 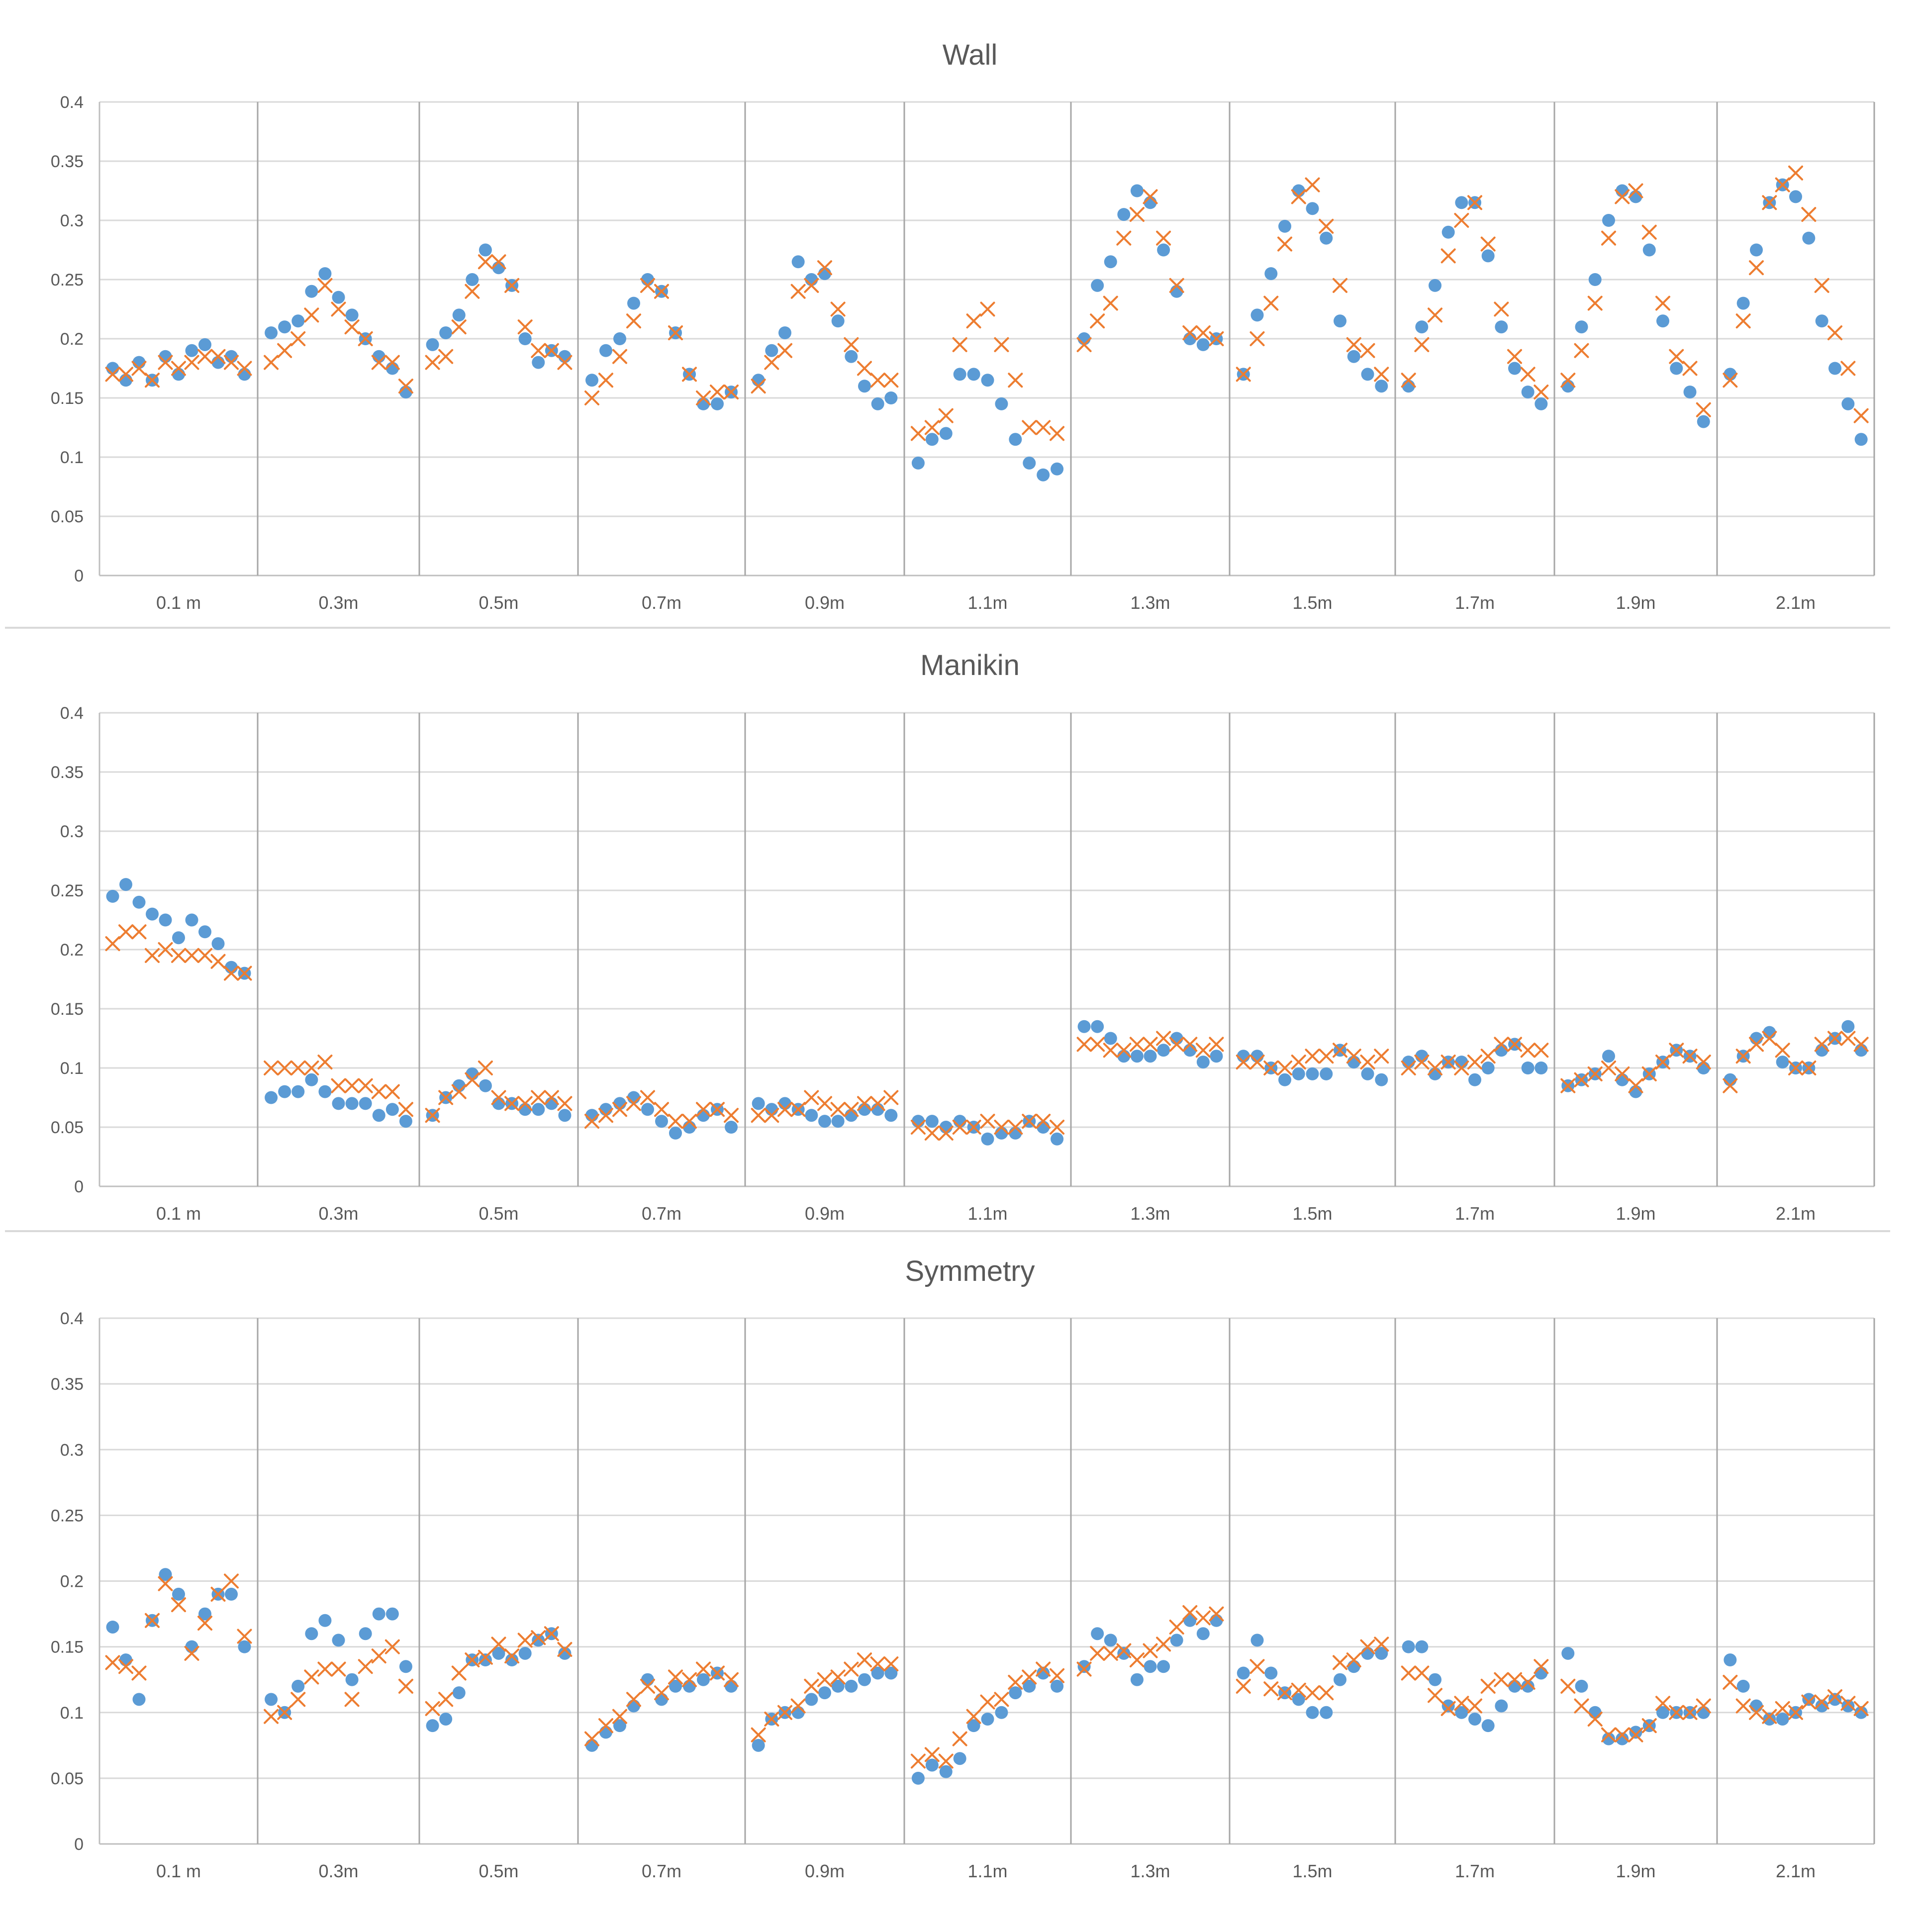 What do you see at coordinates (67, 161) in the screenshot?
I see `y-tick-label: 0.35` at bounding box center [67, 161].